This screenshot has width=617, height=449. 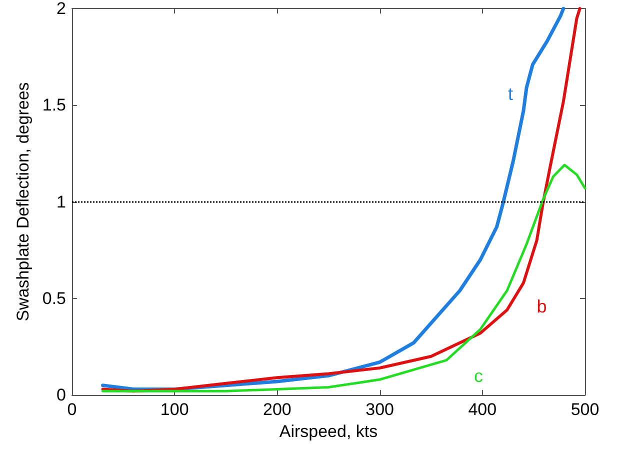 I want to click on series-label: t, so click(x=510, y=94).